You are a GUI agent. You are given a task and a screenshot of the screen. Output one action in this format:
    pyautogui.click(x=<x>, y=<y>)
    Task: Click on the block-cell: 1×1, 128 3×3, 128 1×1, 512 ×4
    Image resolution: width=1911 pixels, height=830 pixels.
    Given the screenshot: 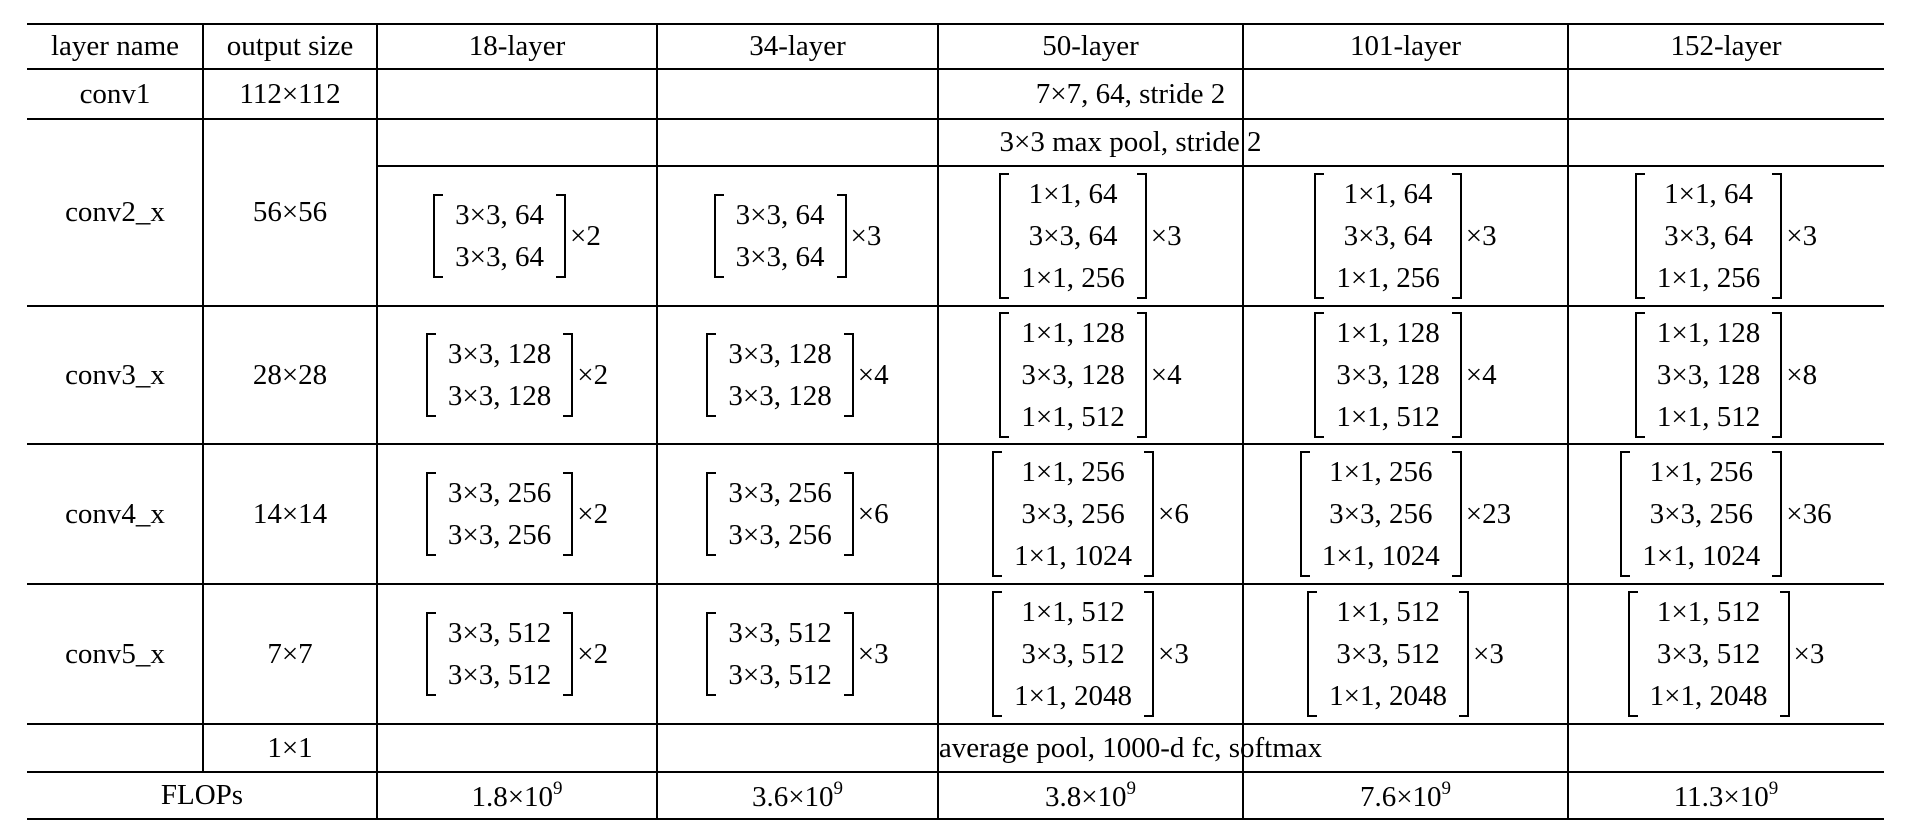 What is the action you would take?
    pyautogui.click(x=1405, y=375)
    